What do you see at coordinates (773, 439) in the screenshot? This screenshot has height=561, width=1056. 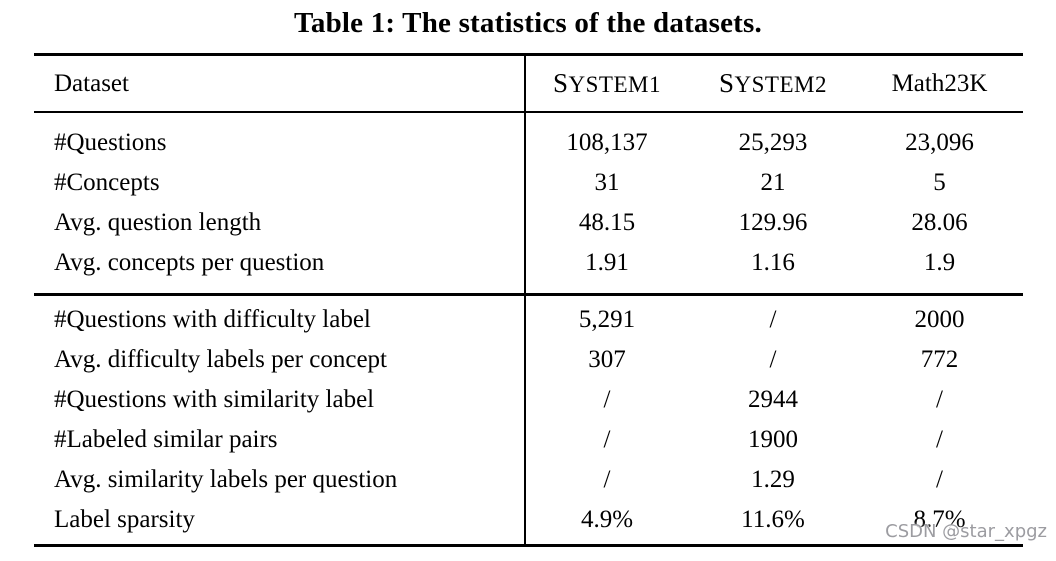 I see `cell-value: 1900` at bounding box center [773, 439].